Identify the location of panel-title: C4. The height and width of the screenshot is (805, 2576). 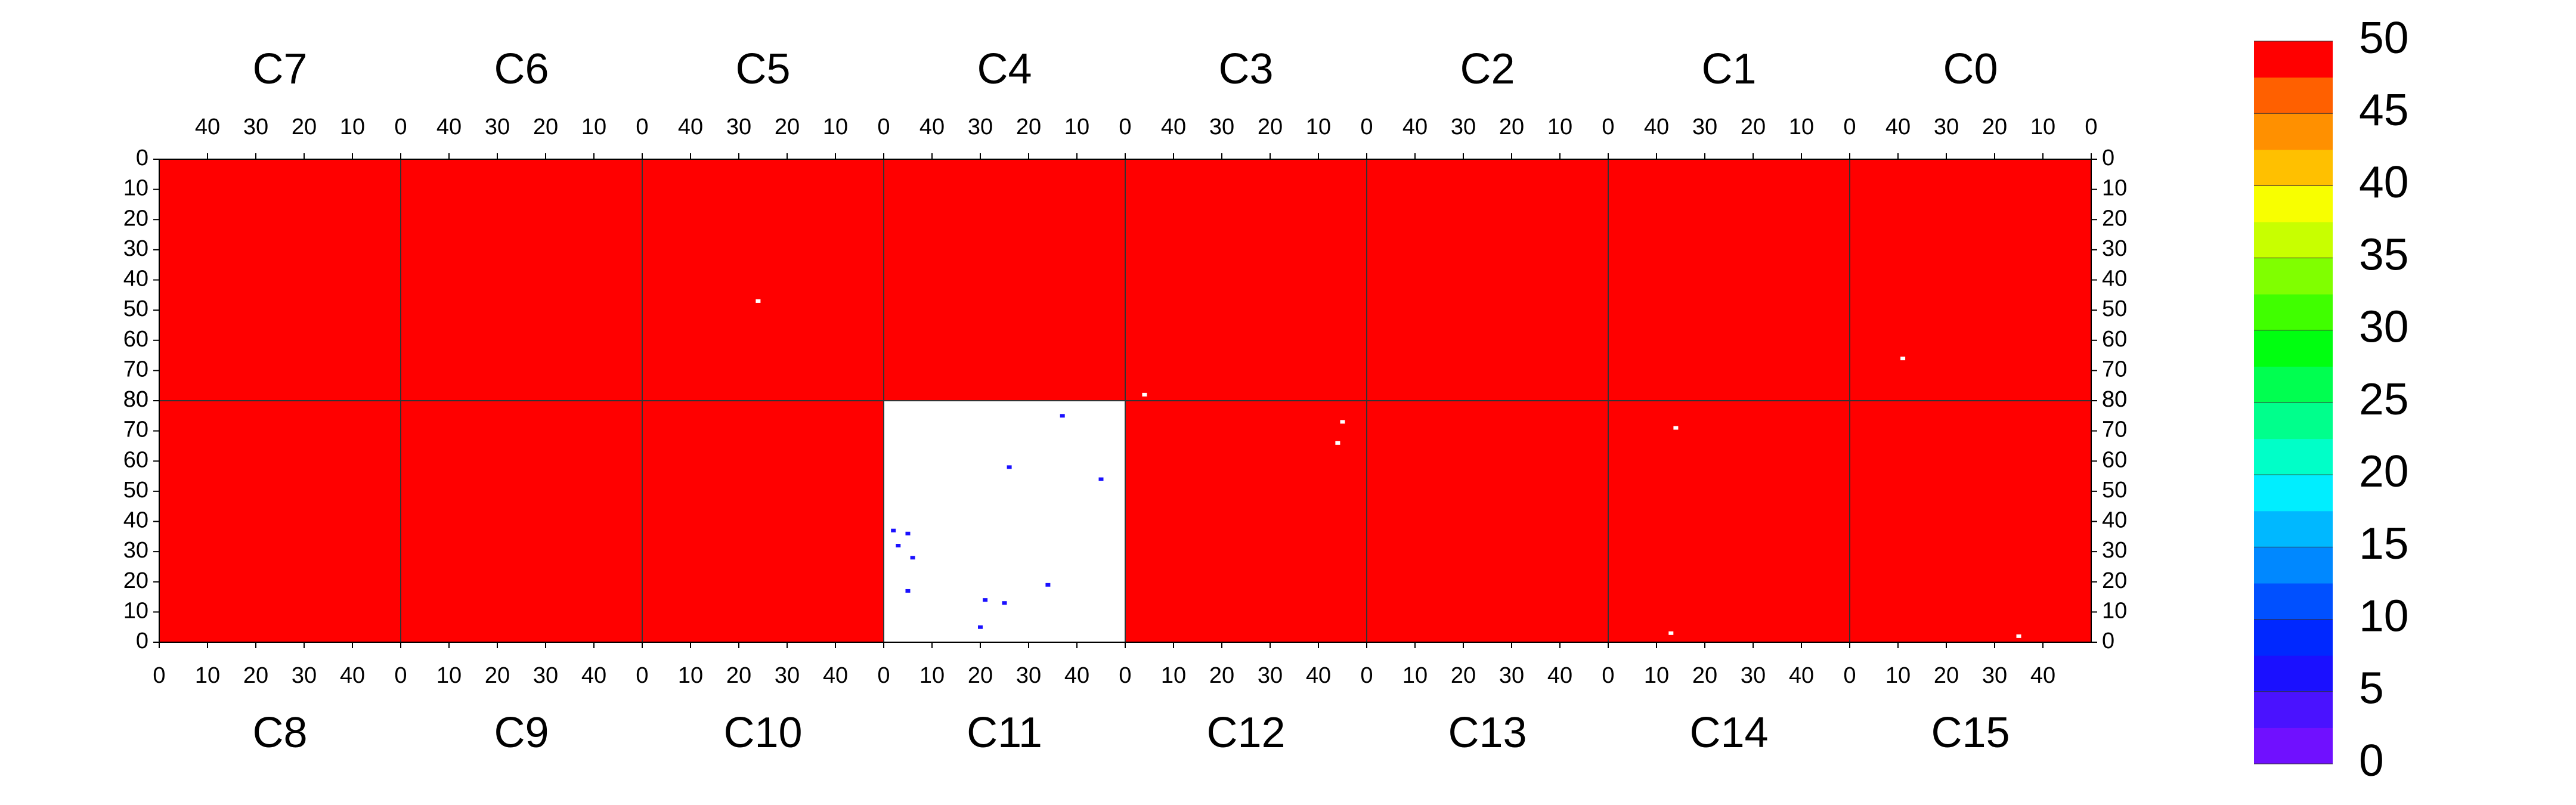
(1005, 69).